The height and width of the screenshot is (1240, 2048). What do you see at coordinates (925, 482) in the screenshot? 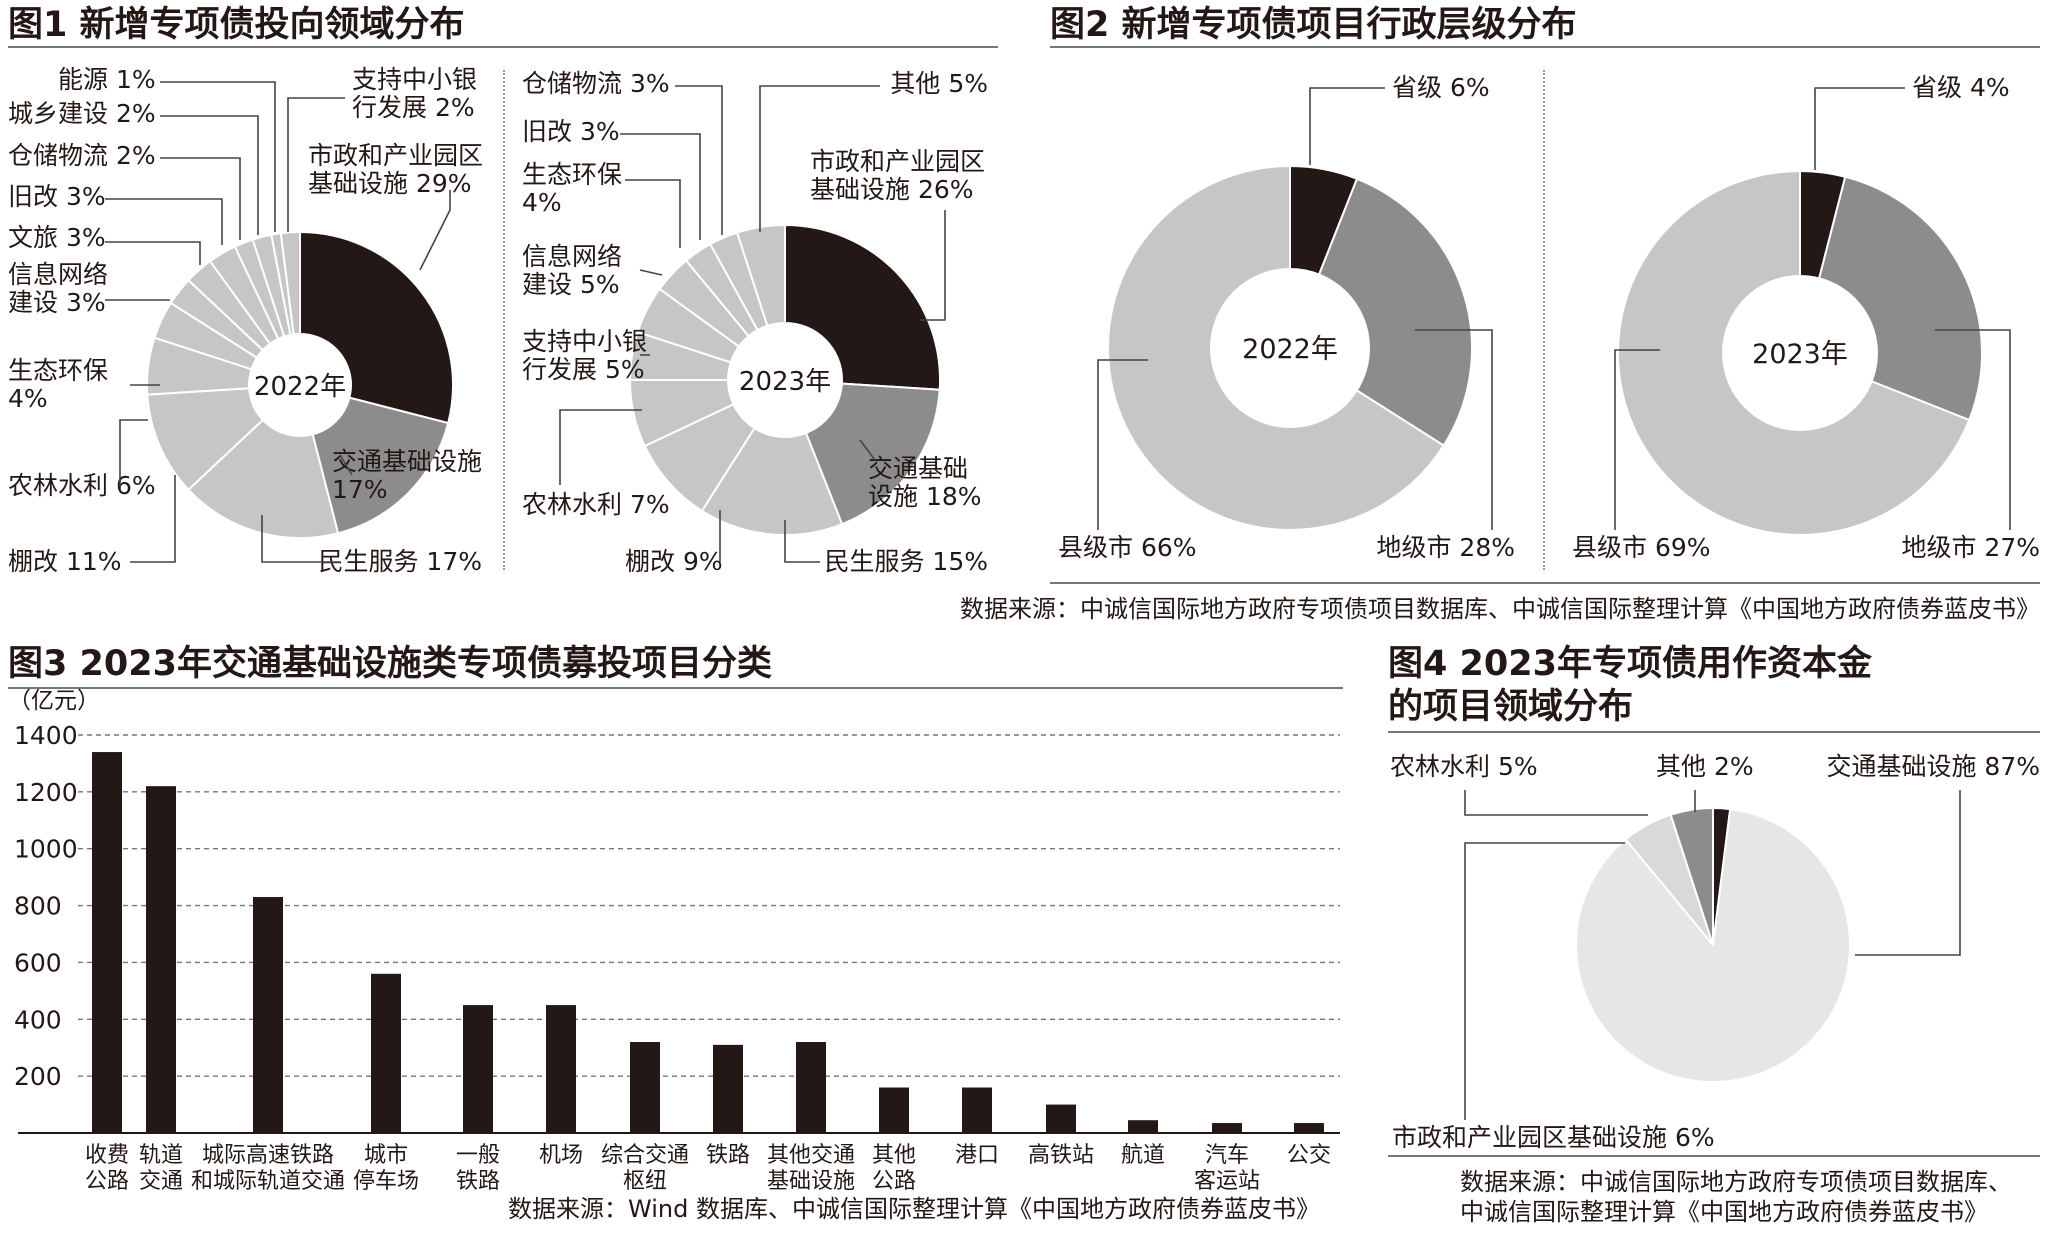
I see `fig1-2023-label-1: 交通基础设施 18%` at bounding box center [925, 482].